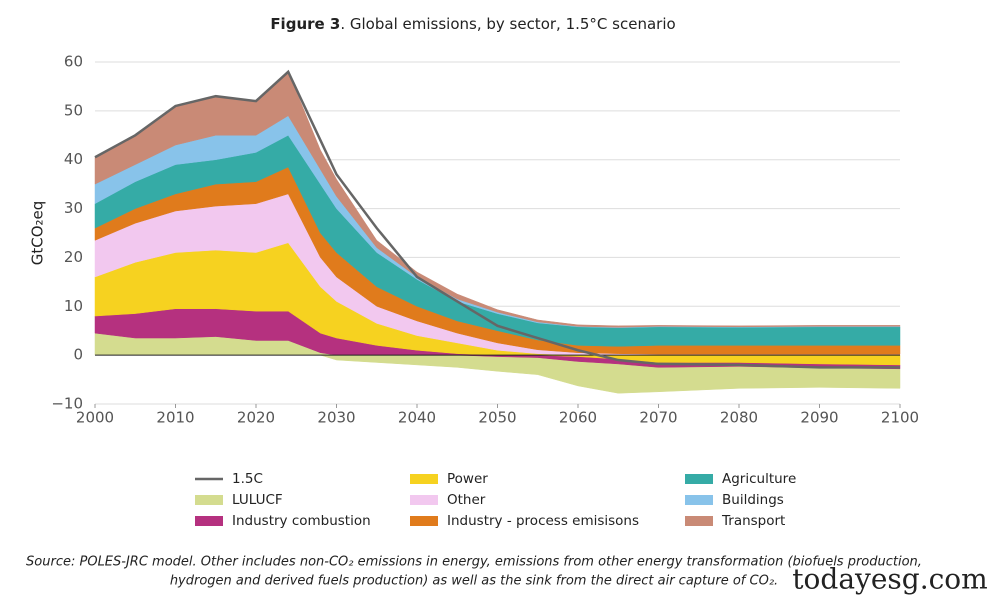  I want to click on y-tick-label: 50, so click(73, 110).